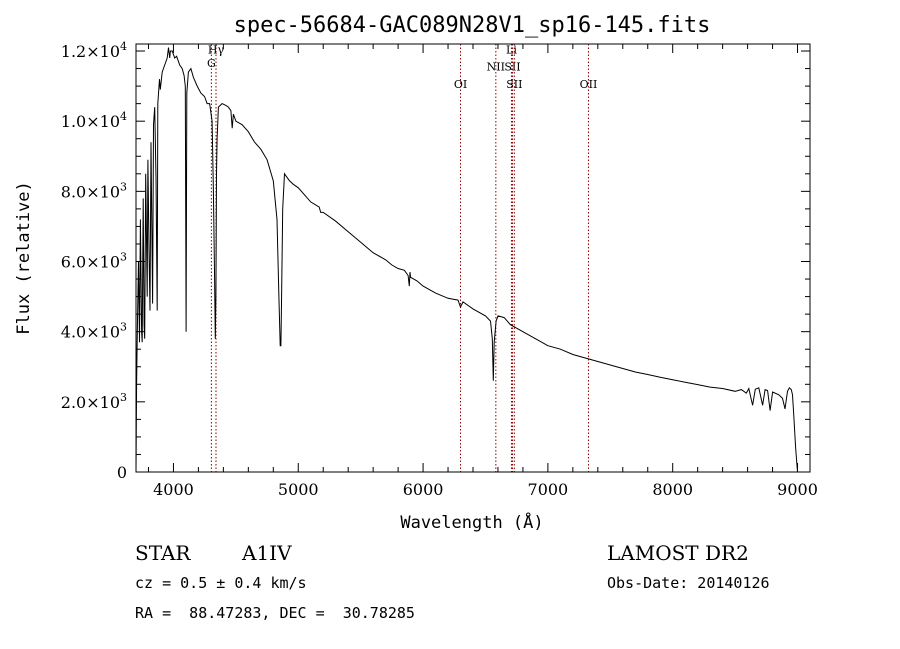 This screenshot has height=649, width=900. What do you see at coordinates (163, 553) in the screenshot?
I see `object-class: STAR` at bounding box center [163, 553].